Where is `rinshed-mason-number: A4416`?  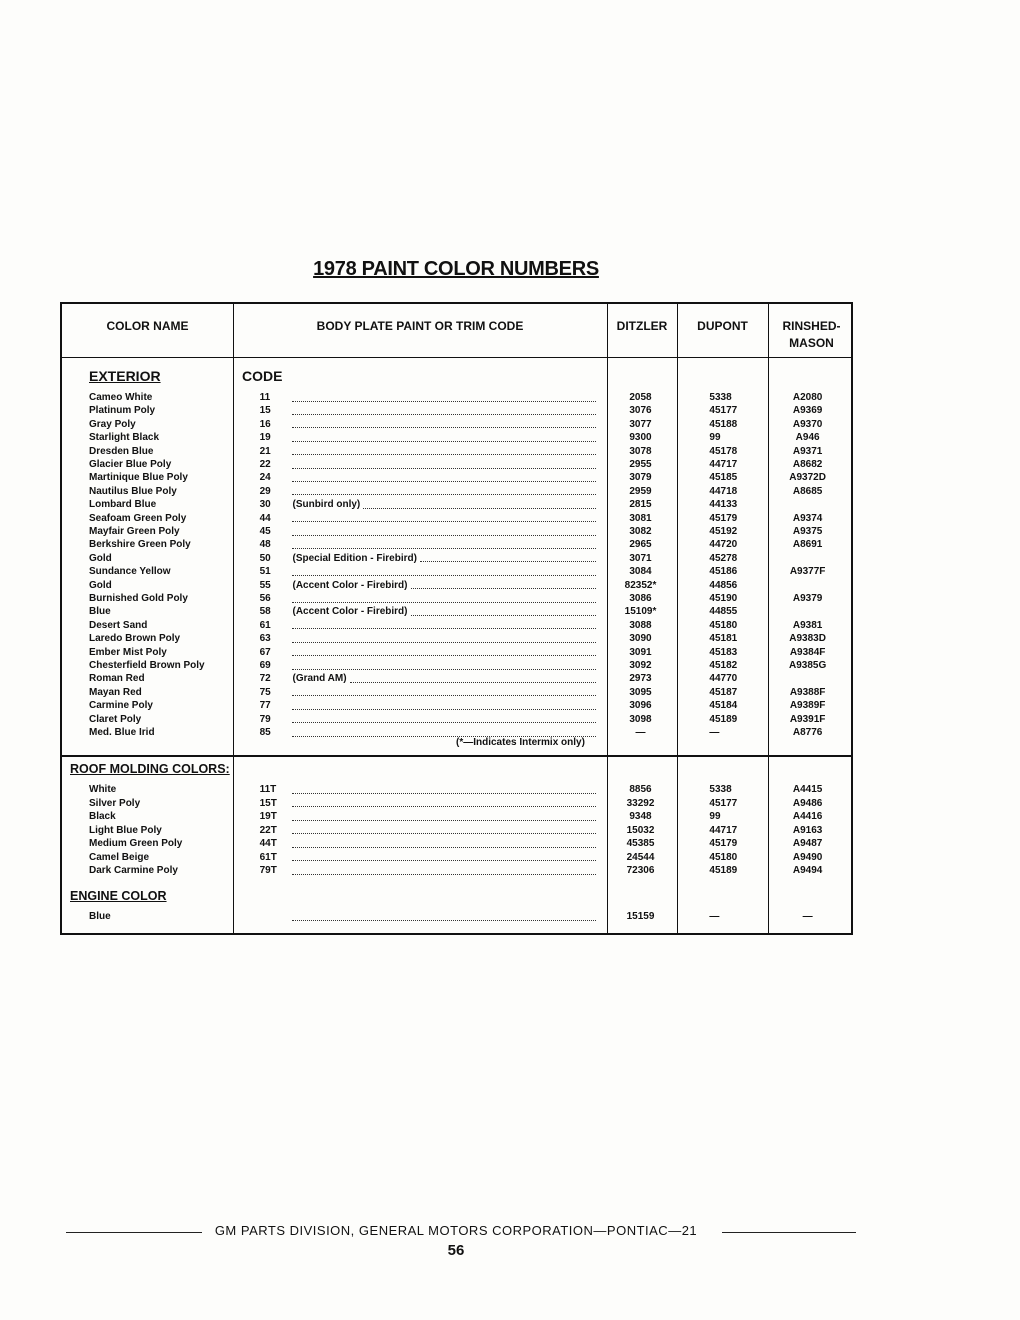
rinshed-mason-number: A4416 is located at coordinates (807, 816).